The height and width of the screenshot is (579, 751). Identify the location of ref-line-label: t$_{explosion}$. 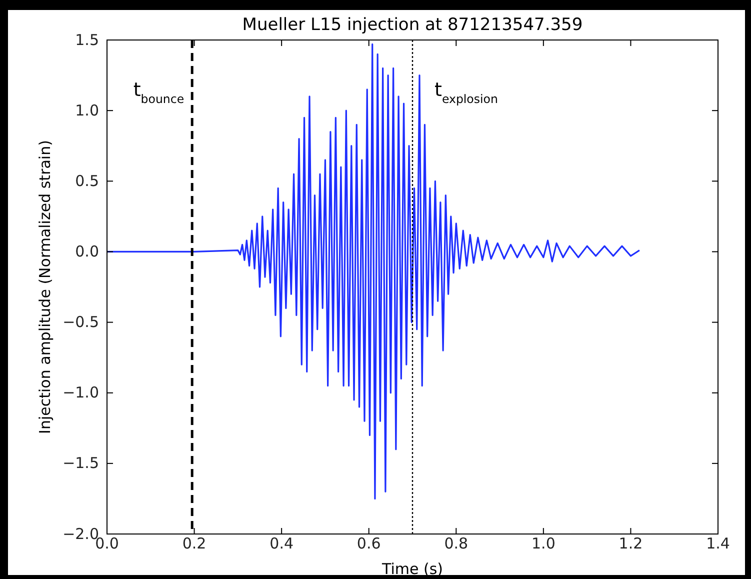
(466, 92).